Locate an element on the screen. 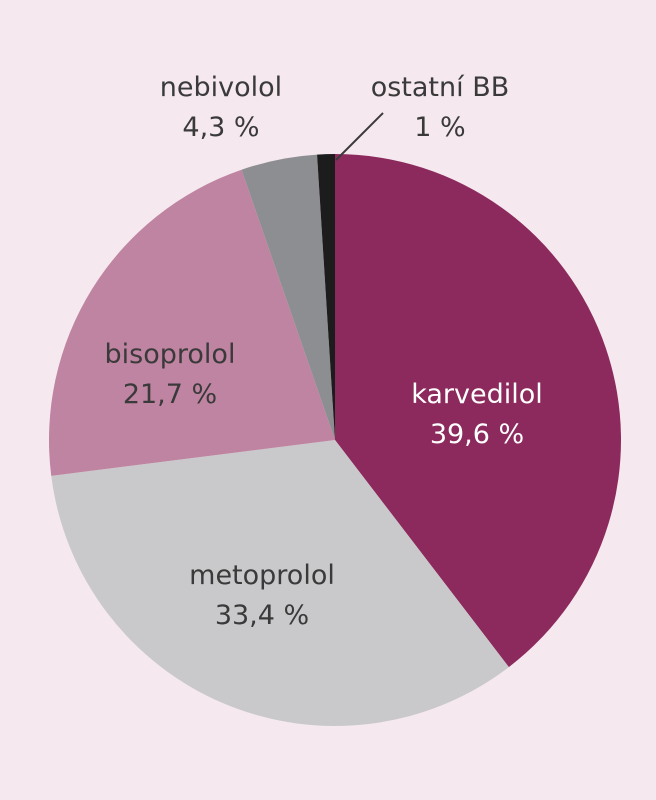 The width and height of the screenshot is (656, 800). slice-label-value: 21,7 % is located at coordinates (170, 394).